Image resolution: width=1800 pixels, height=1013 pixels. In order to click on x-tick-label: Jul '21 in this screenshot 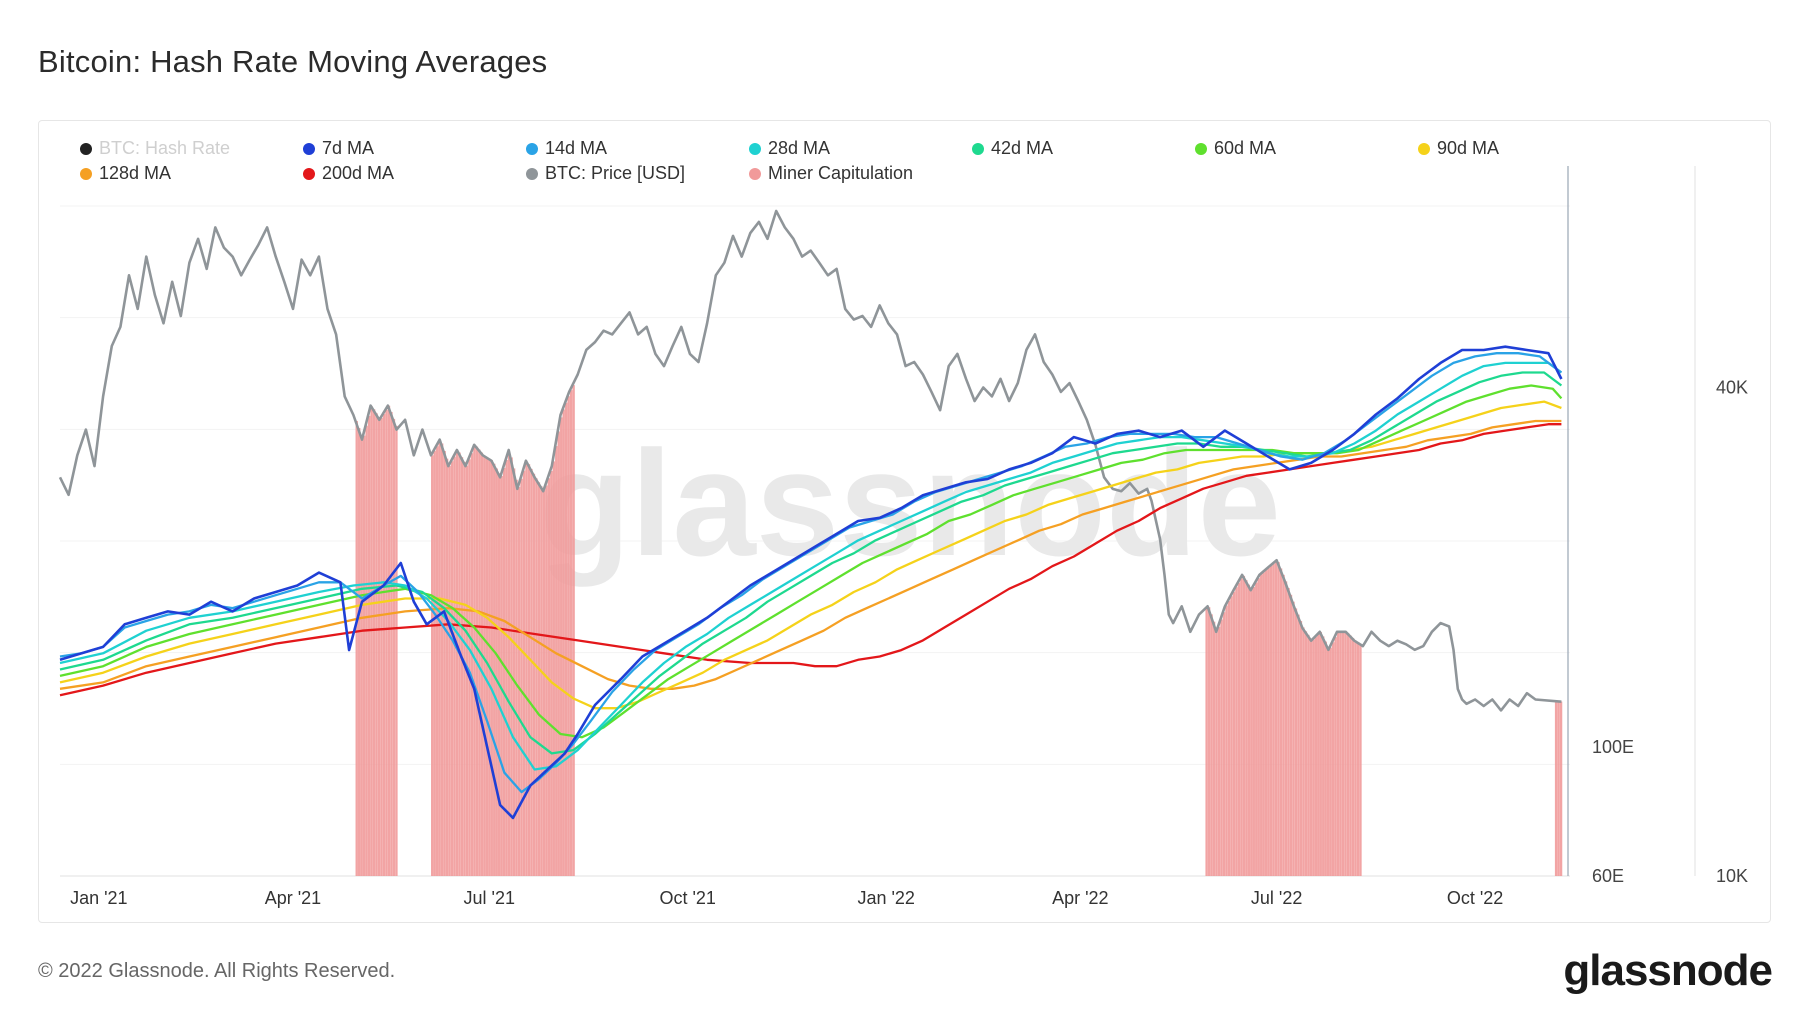, I will do `click(489, 898)`.